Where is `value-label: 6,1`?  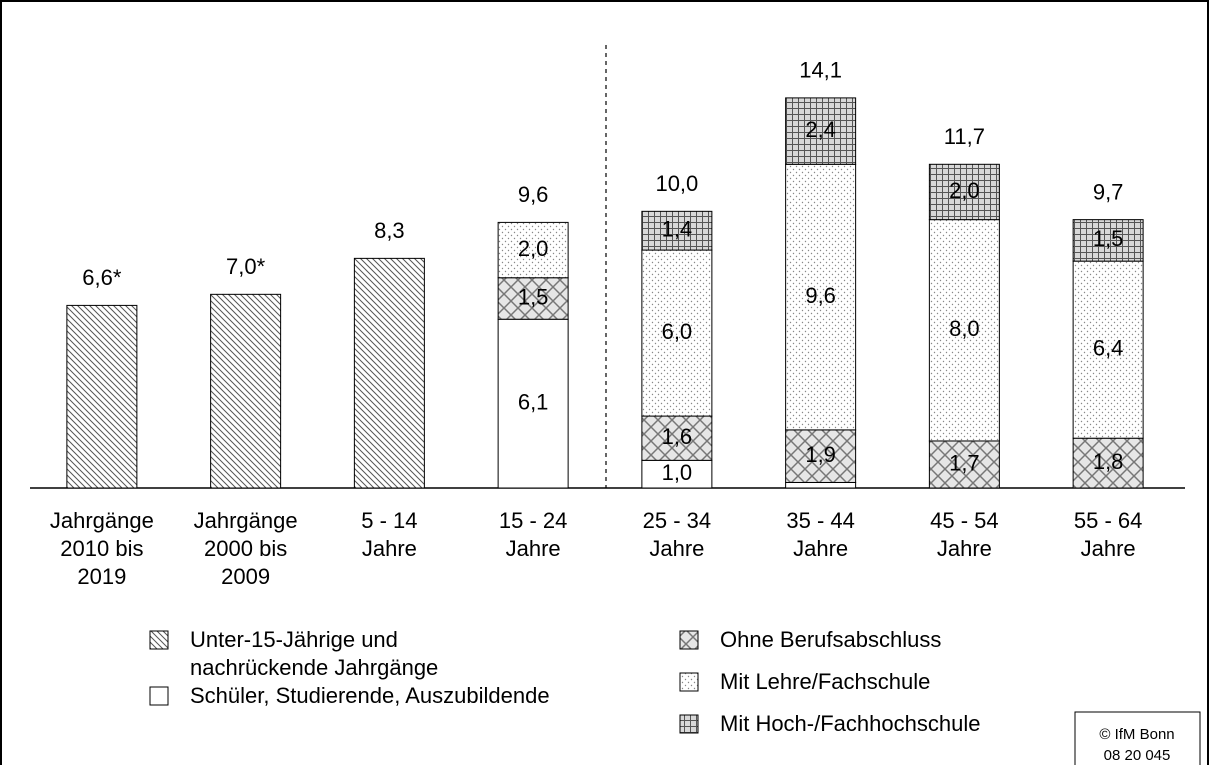 value-label: 6,1 is located at coordinates (533, 401).